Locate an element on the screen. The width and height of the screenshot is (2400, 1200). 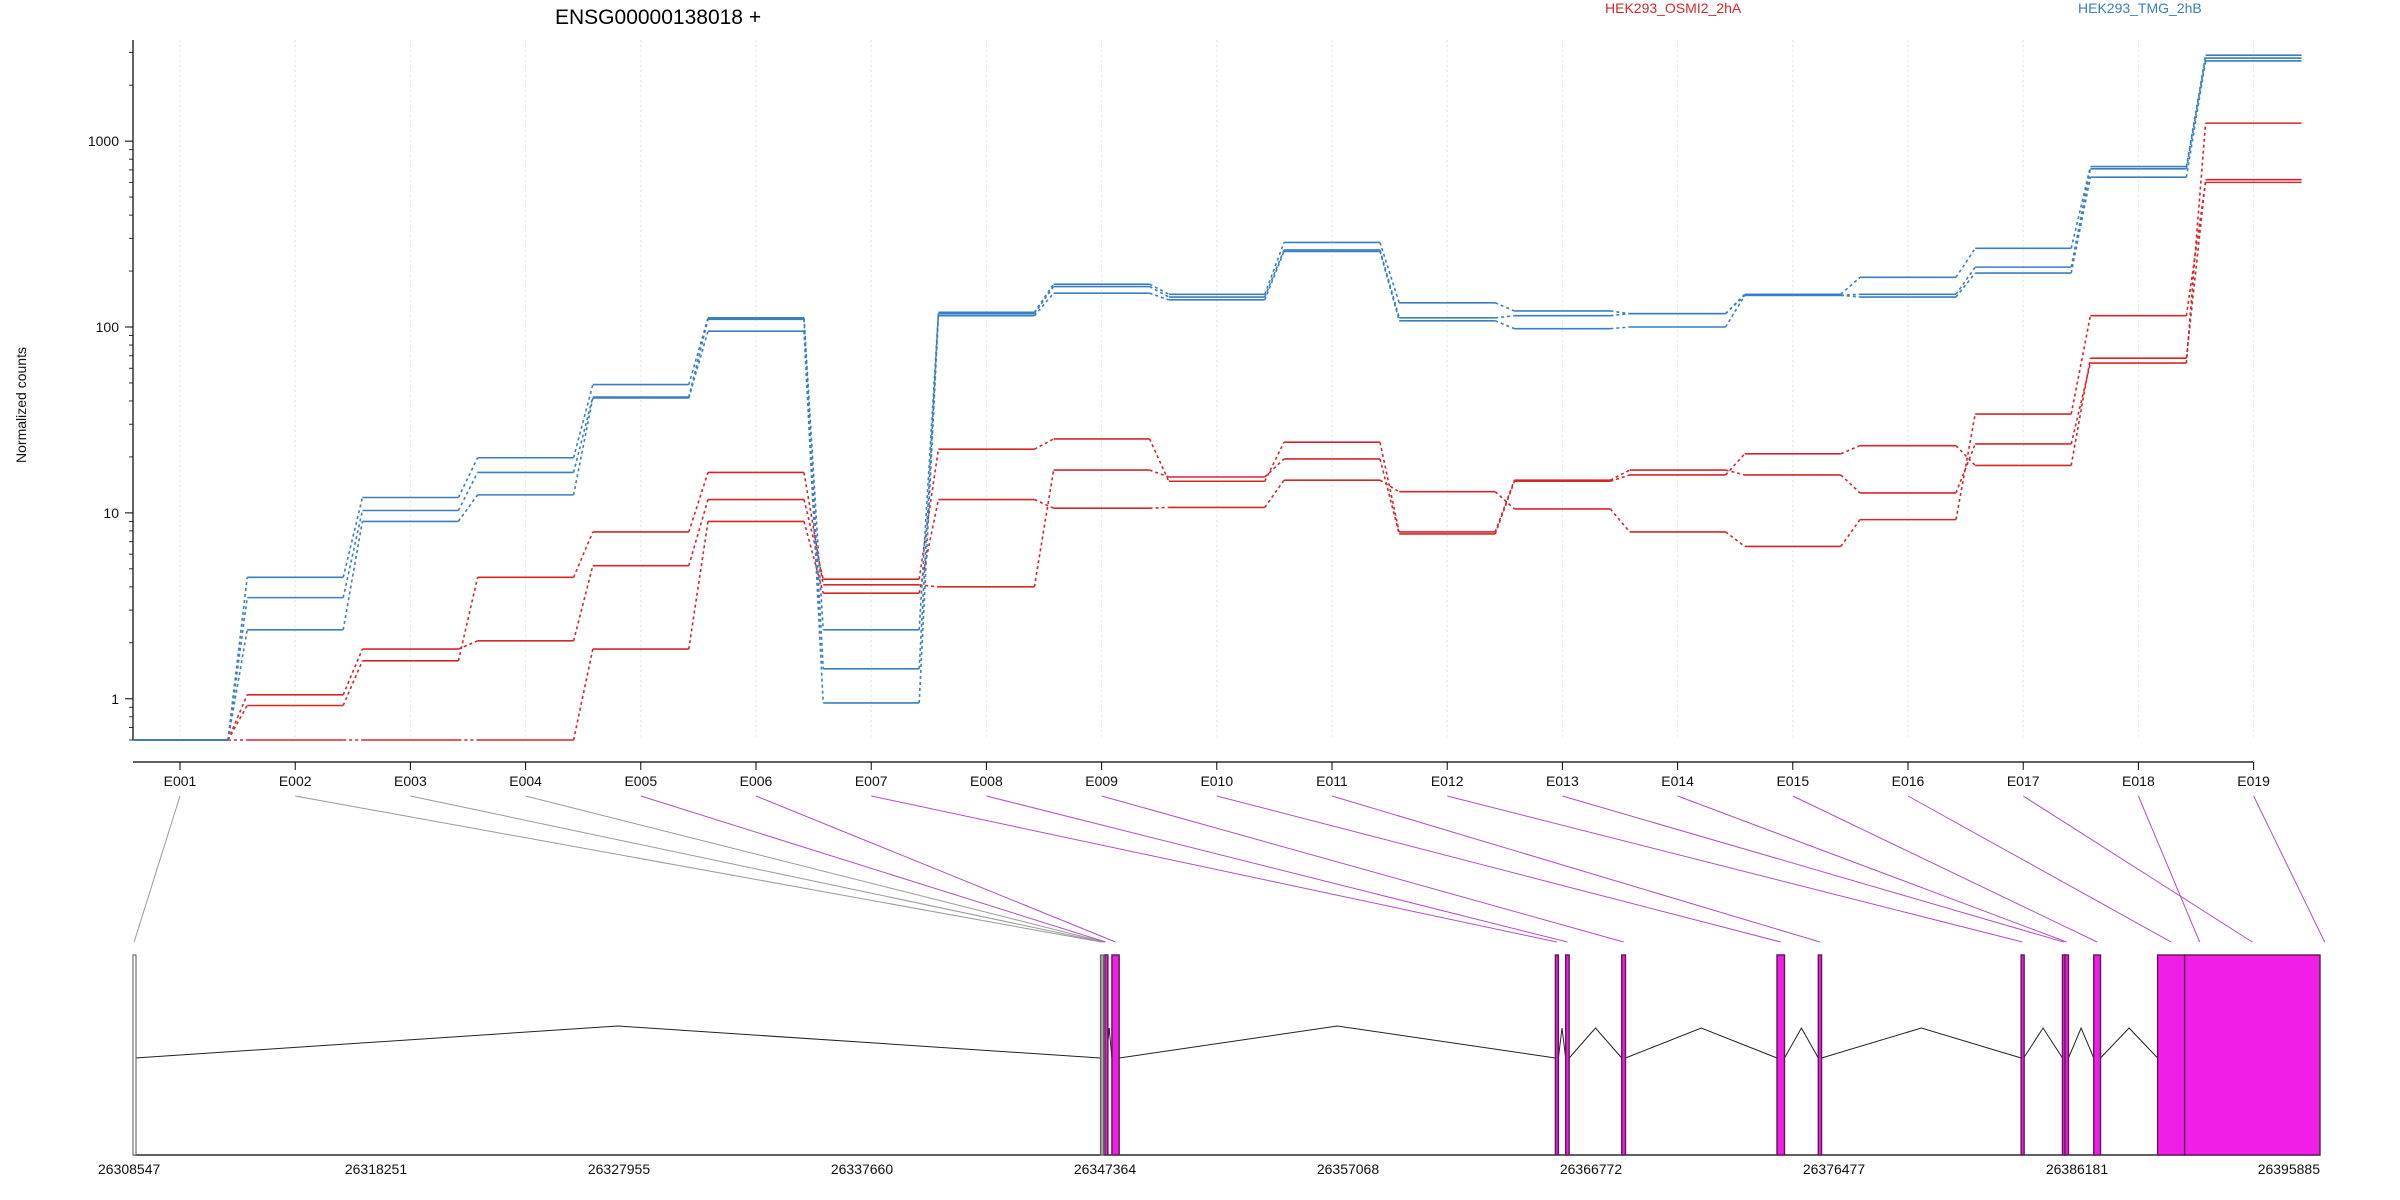
coordinate-label: 26395885 is located at coordinates (2289, 1169).